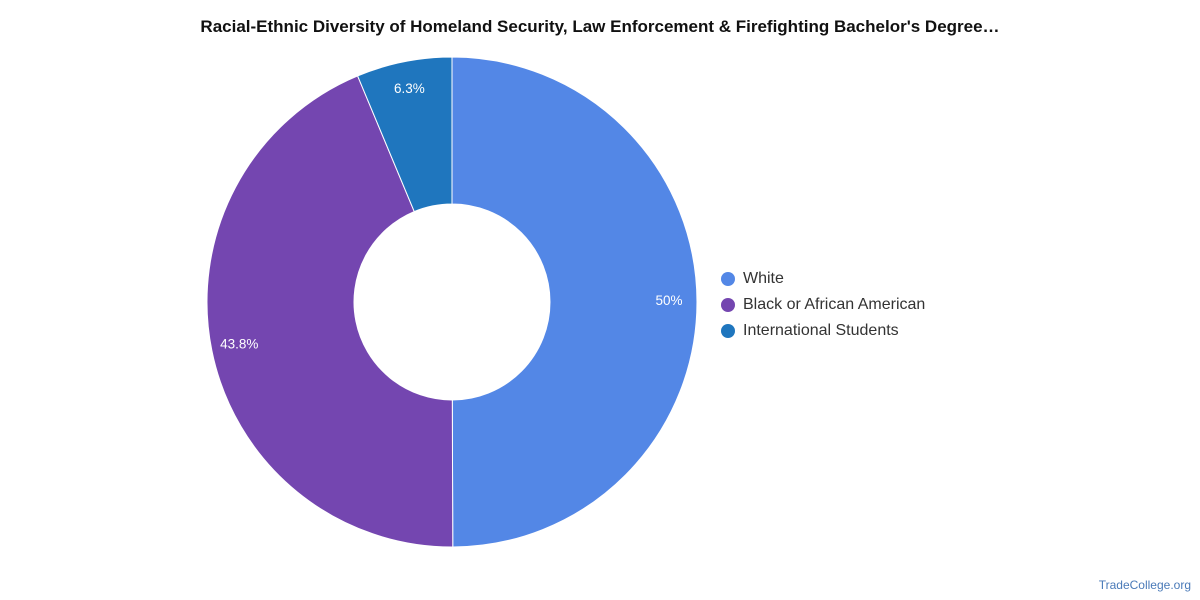 The height and width of the screenshot is (600, 1200). I want to click on slice-label-white: 50%, so click(668, 300).